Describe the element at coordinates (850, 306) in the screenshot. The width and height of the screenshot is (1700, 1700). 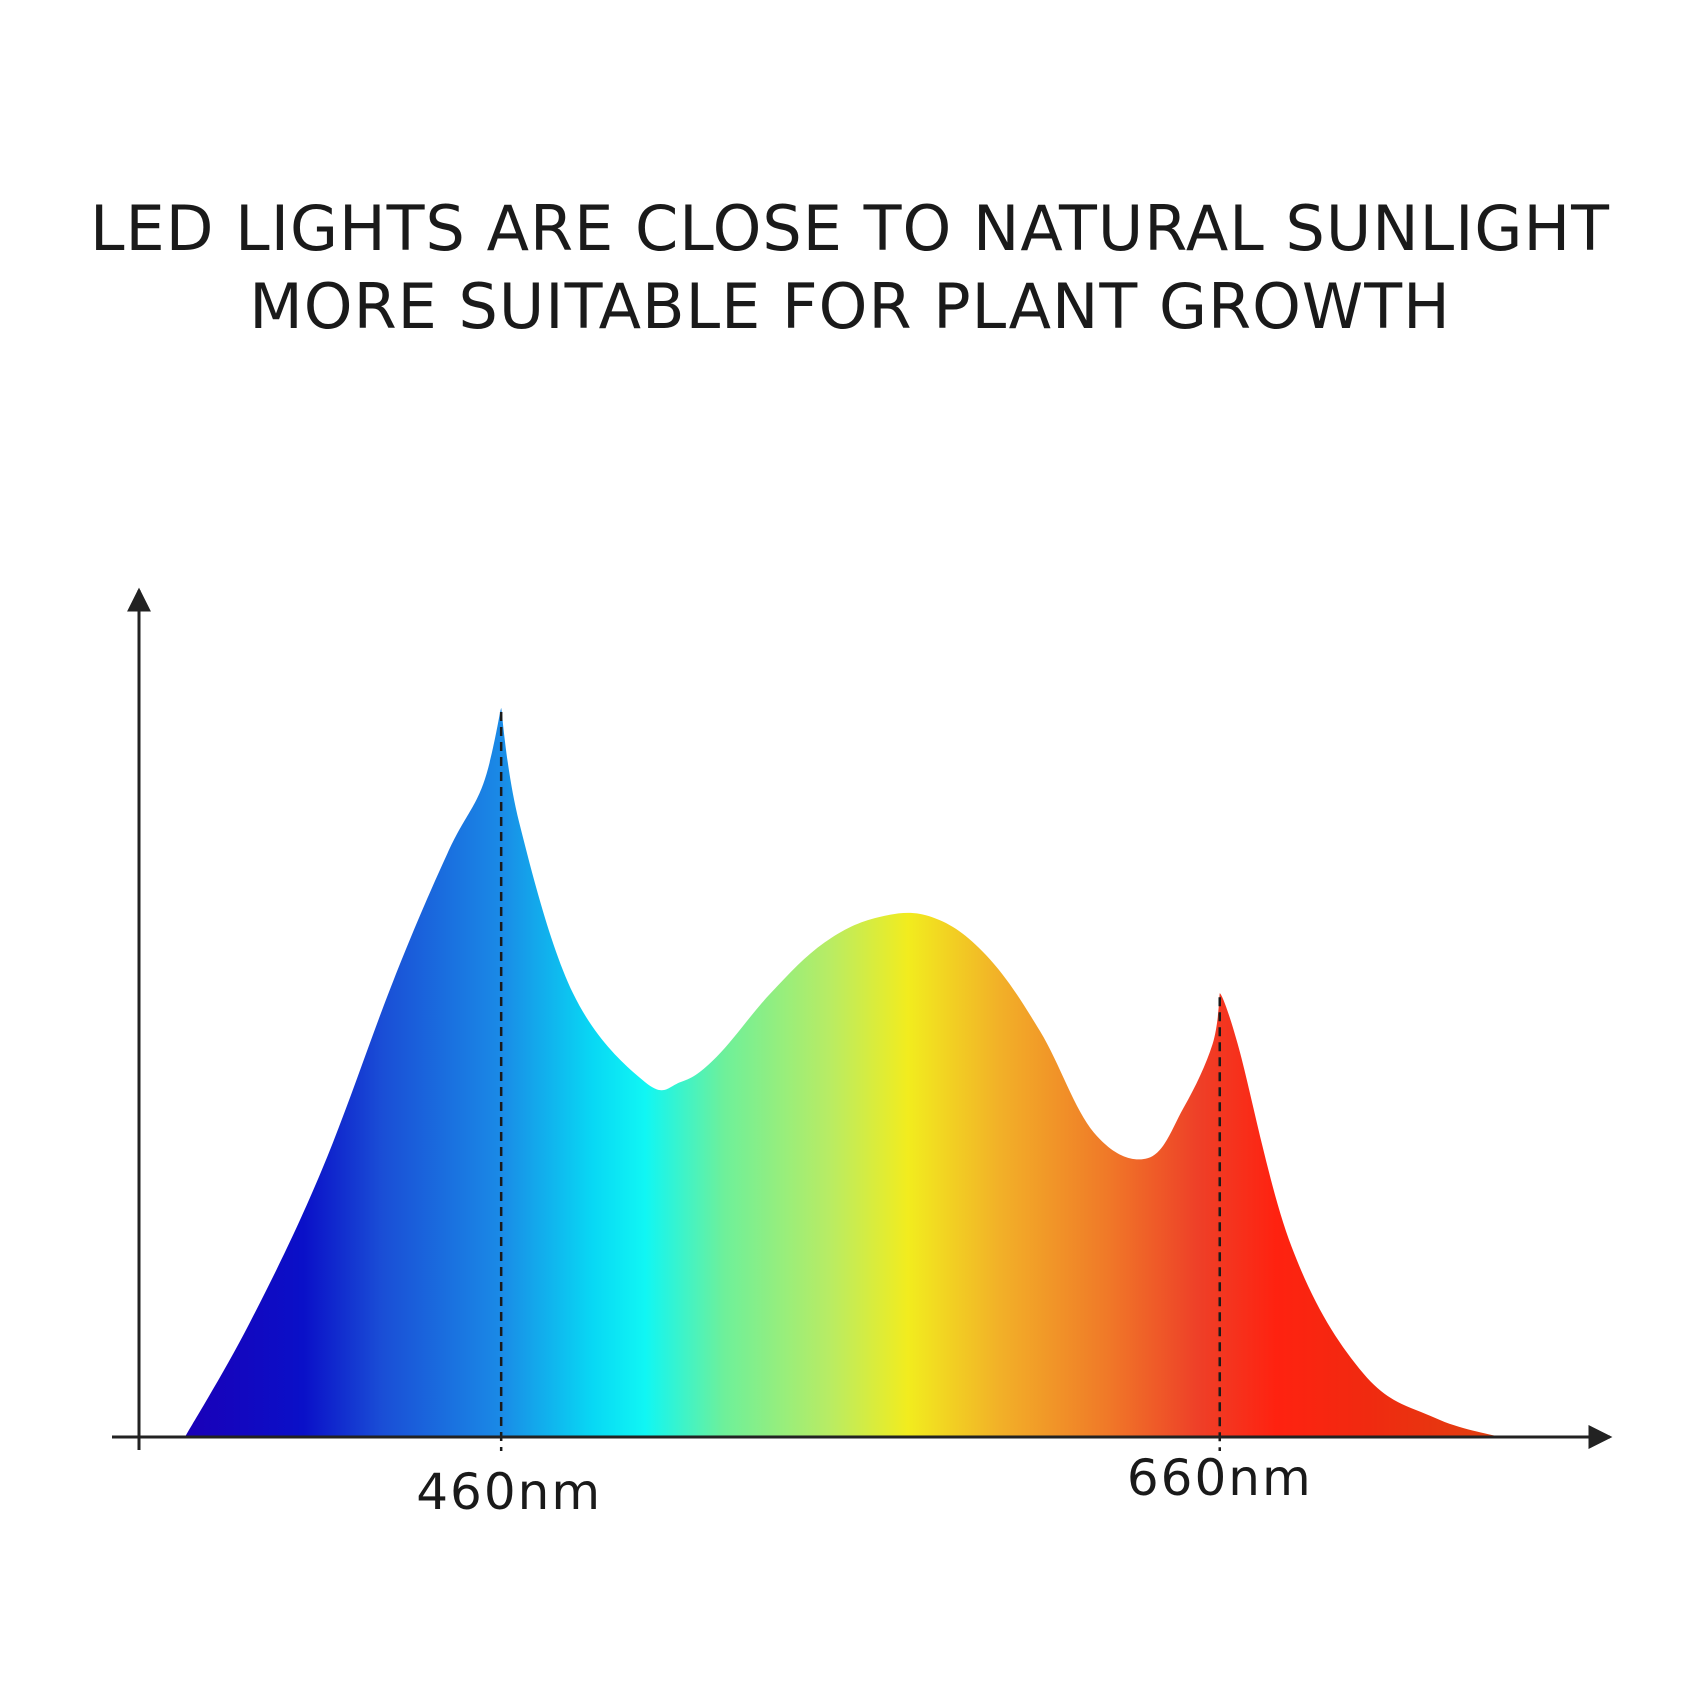
I see `title-line-2: MORE SUITABLE FOR PLANT GROWTH` at that location.